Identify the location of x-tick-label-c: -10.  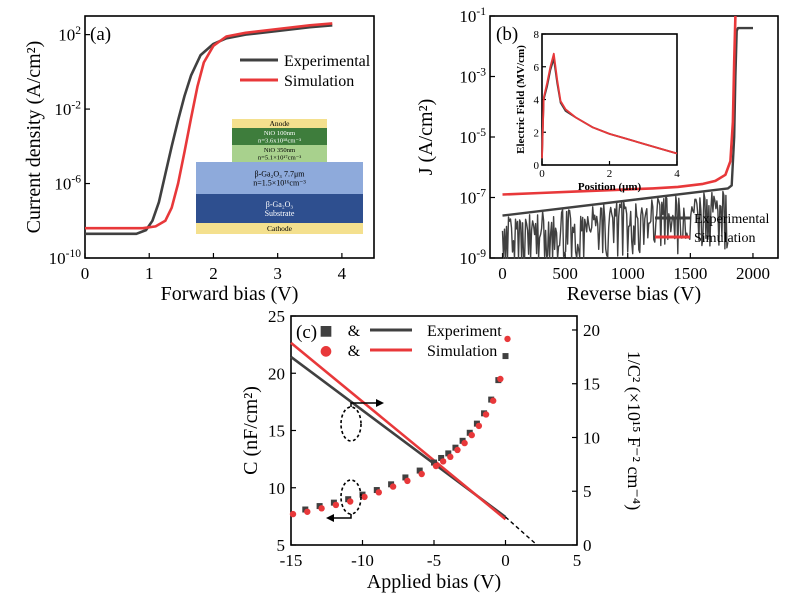
(362, 560).